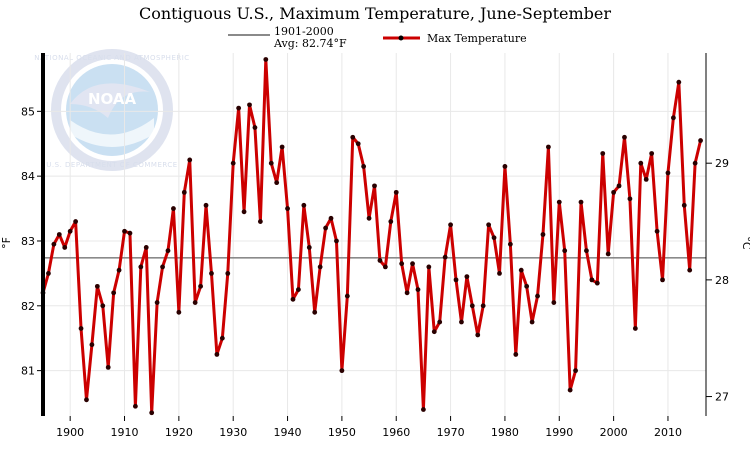 The height and width of the screenshot is (450, 750). What do you see at coordinates (28, 111) in the screenshot?
I see `y-tick-label-left: 85` at bounding box center [28, 111].